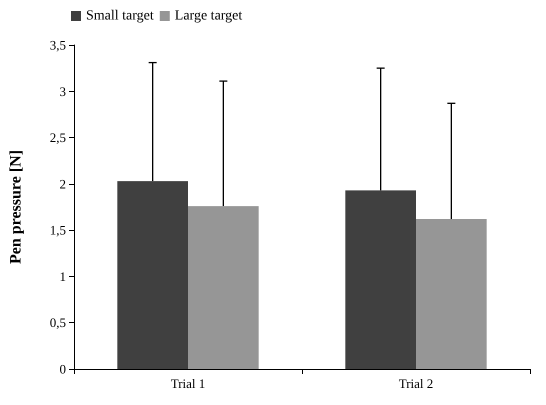 This screenshot has width=546, height=405. I want to click on y-tick-label: 1,5, so click(58, 230).